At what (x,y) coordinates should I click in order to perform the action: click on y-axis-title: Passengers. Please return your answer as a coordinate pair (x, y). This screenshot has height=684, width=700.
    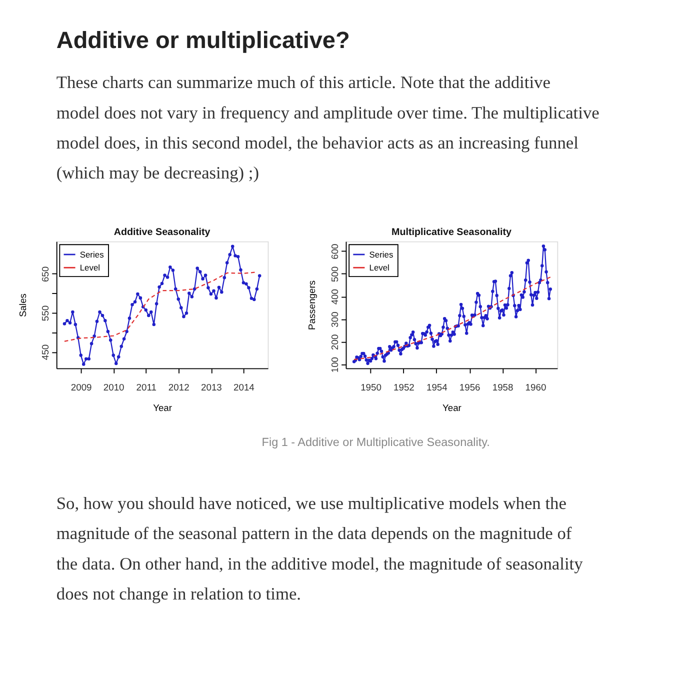
    Looking at the image, I should click on (312, 305).